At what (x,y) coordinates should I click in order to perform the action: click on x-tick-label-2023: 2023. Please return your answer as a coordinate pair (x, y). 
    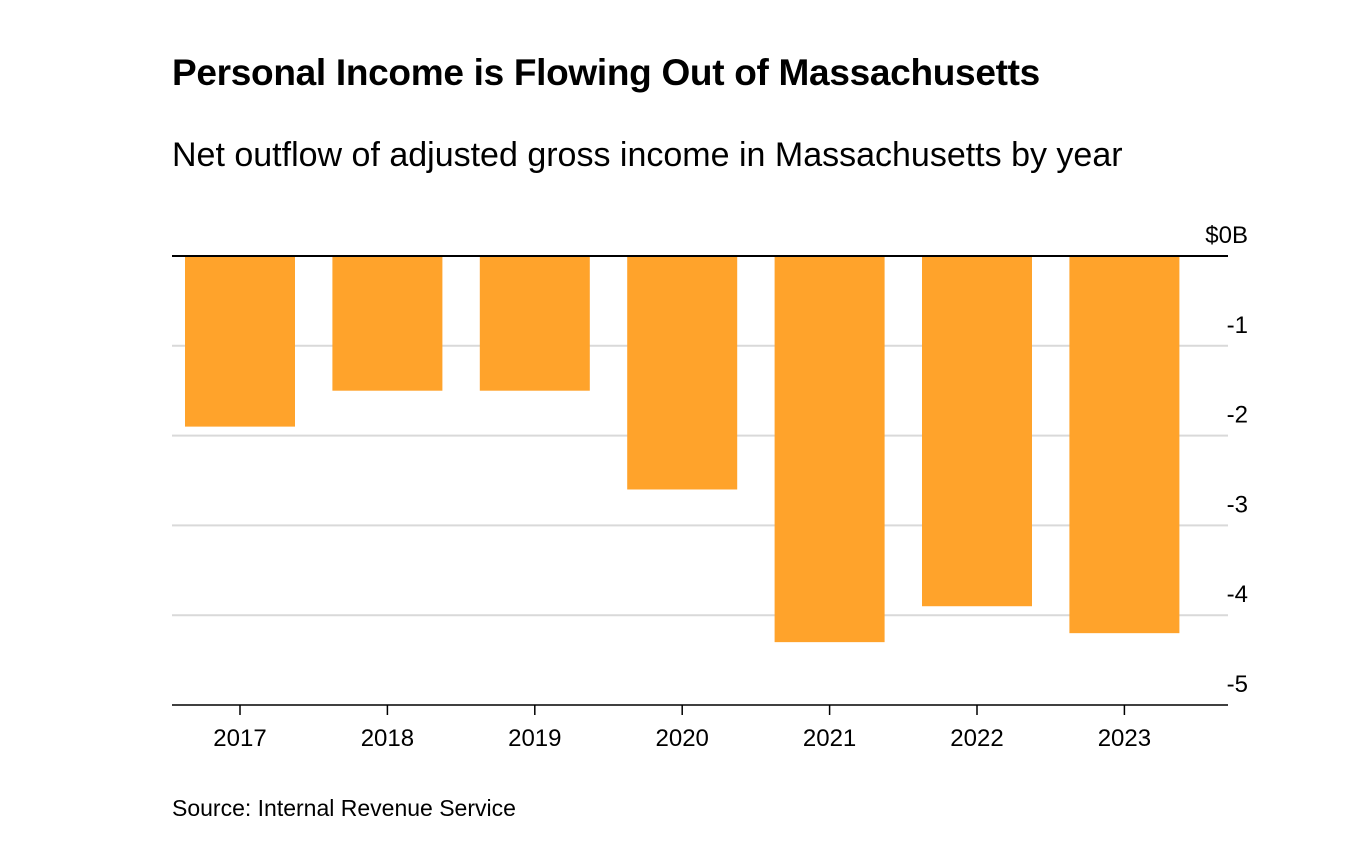
    Looking at the image, I should click on (1124, 738).